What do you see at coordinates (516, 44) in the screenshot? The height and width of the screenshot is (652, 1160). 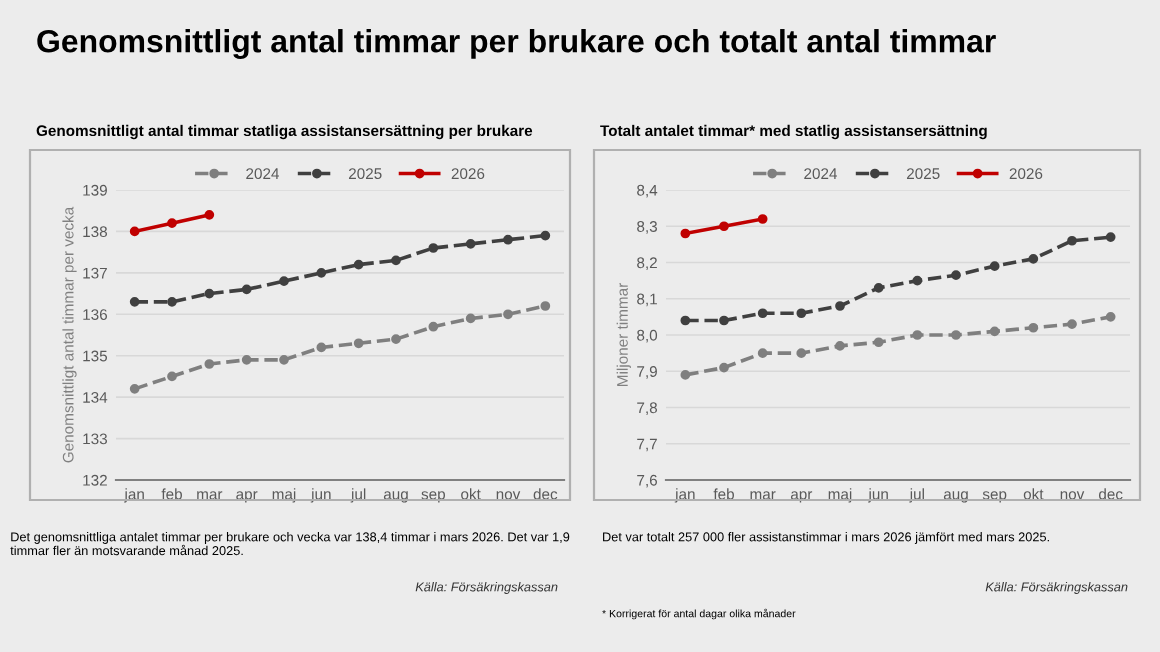 I see `chart-title: Genomsnittligt antal timmar per brukare och totalt antal timmar` at bounding box center [516, 44].